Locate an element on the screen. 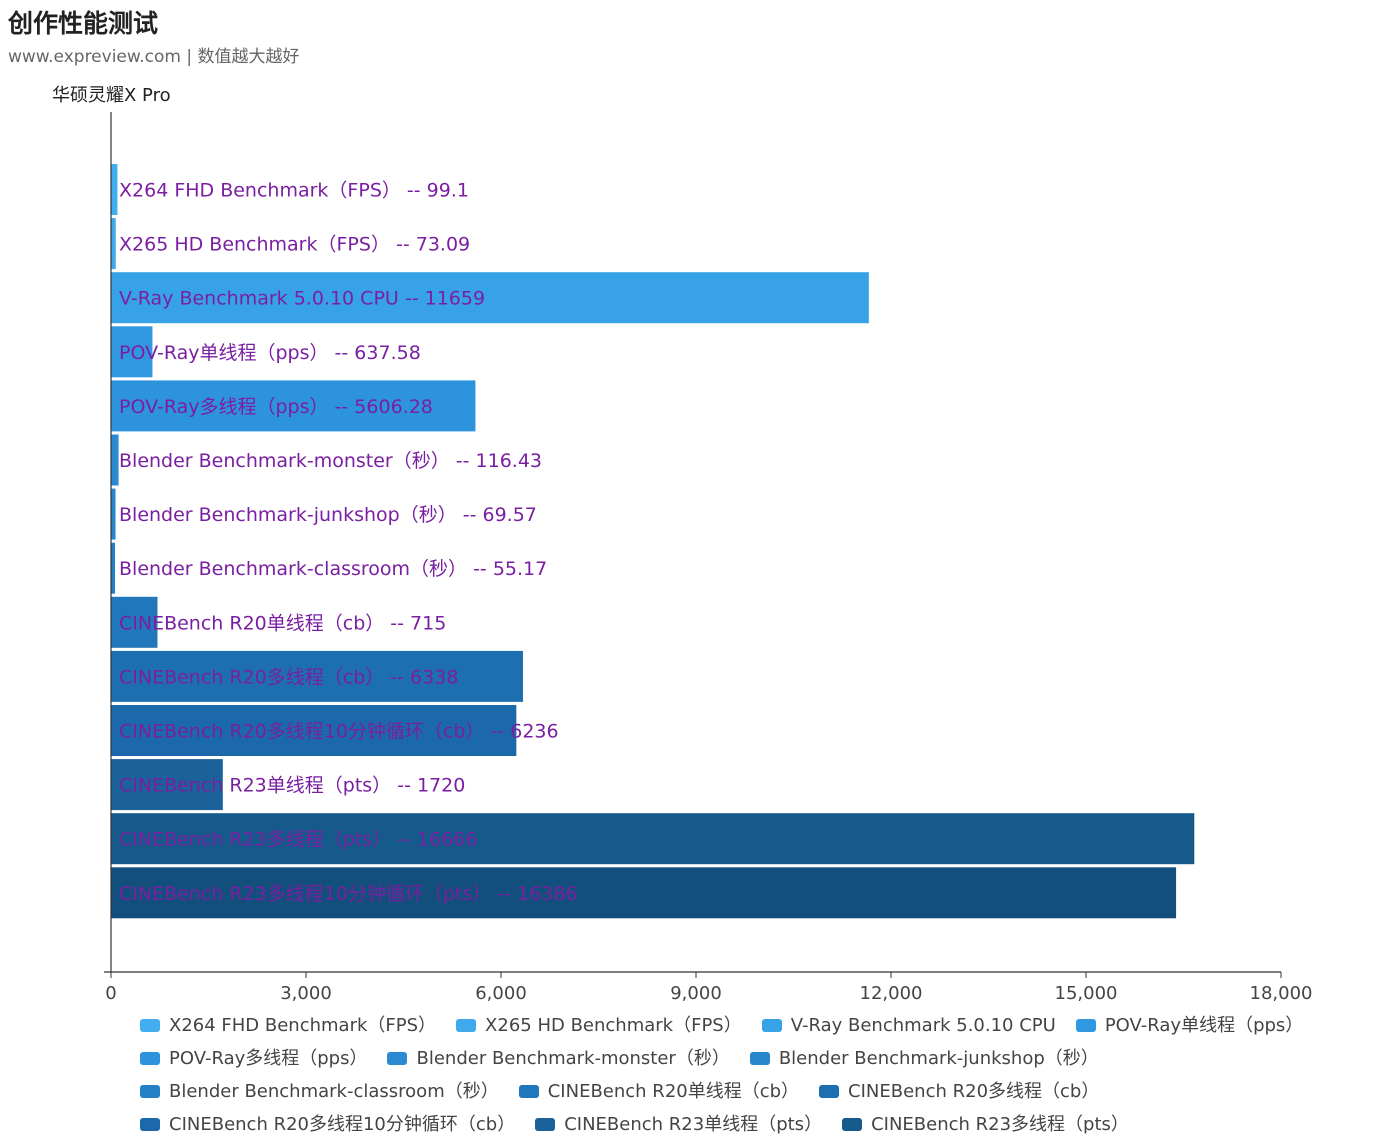  legend-item: POV-Ray单线程（pps） is located at coordinates (1189, 1026).